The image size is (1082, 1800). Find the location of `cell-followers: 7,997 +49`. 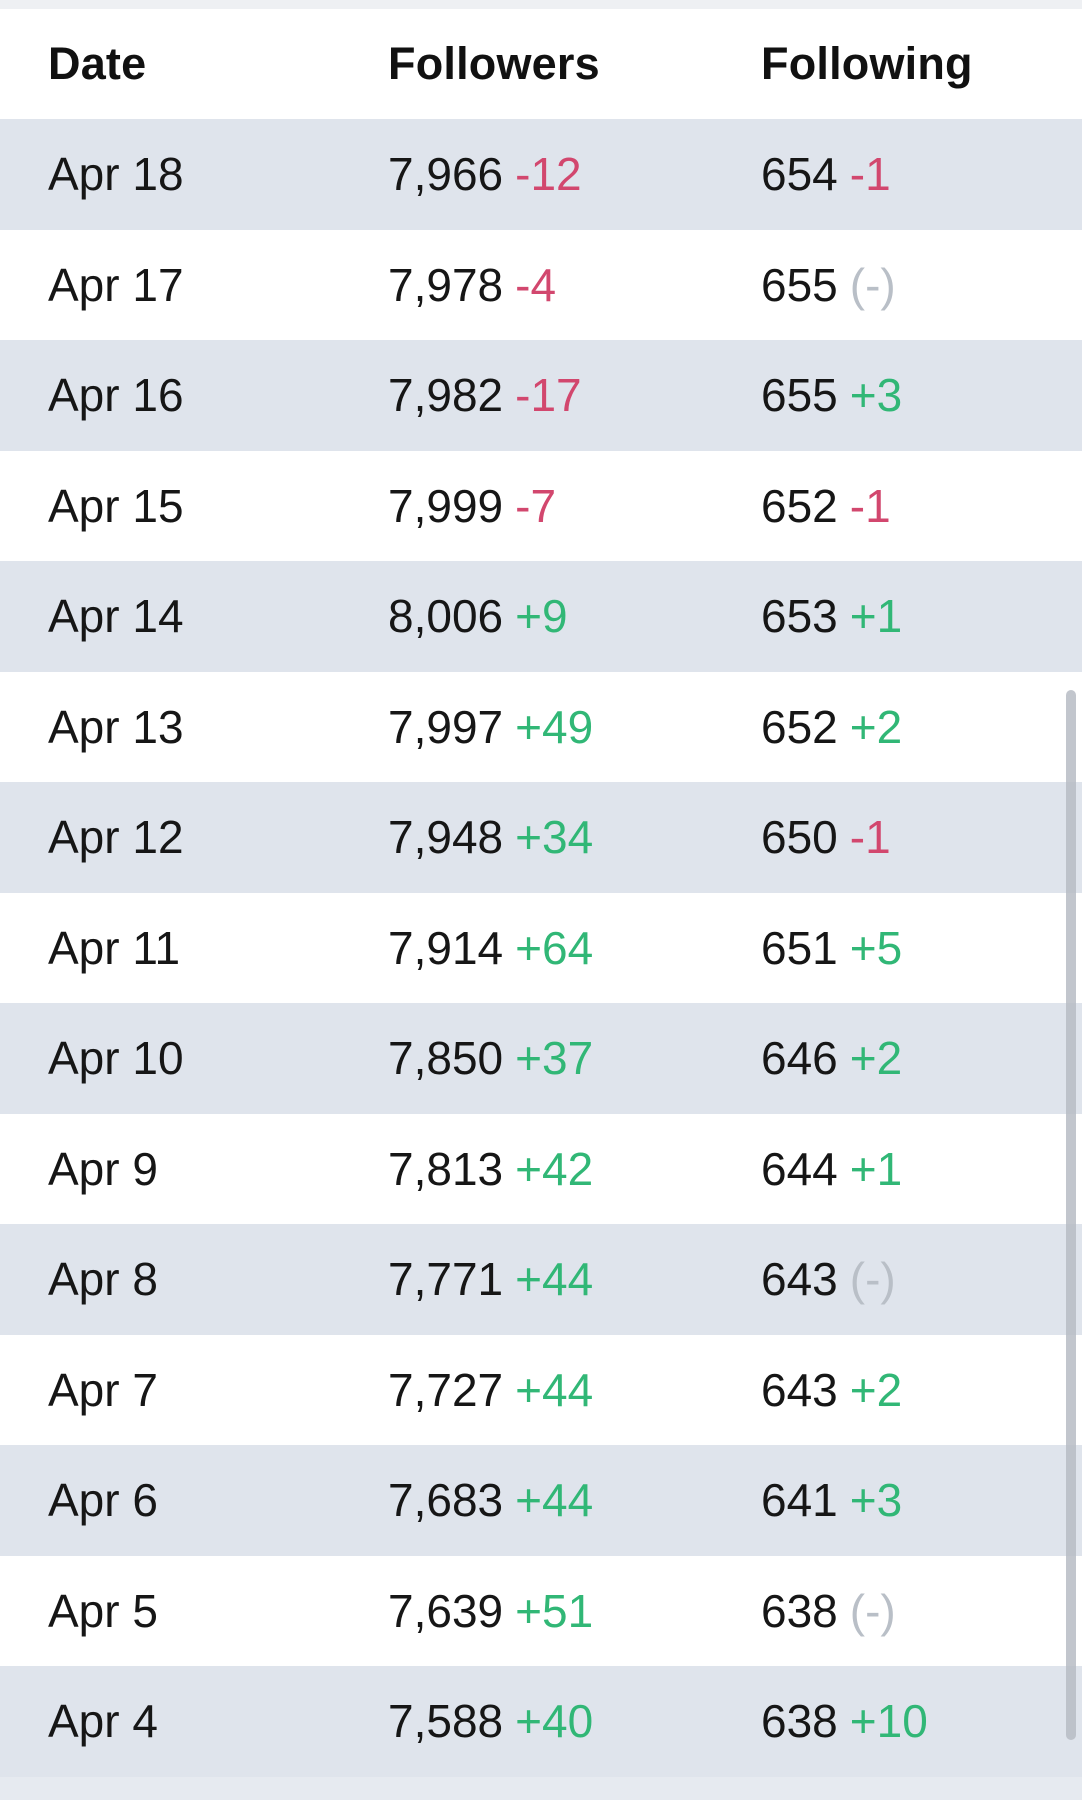

cell-followers: 7,997 +49 is located at coordinates (574, 727).